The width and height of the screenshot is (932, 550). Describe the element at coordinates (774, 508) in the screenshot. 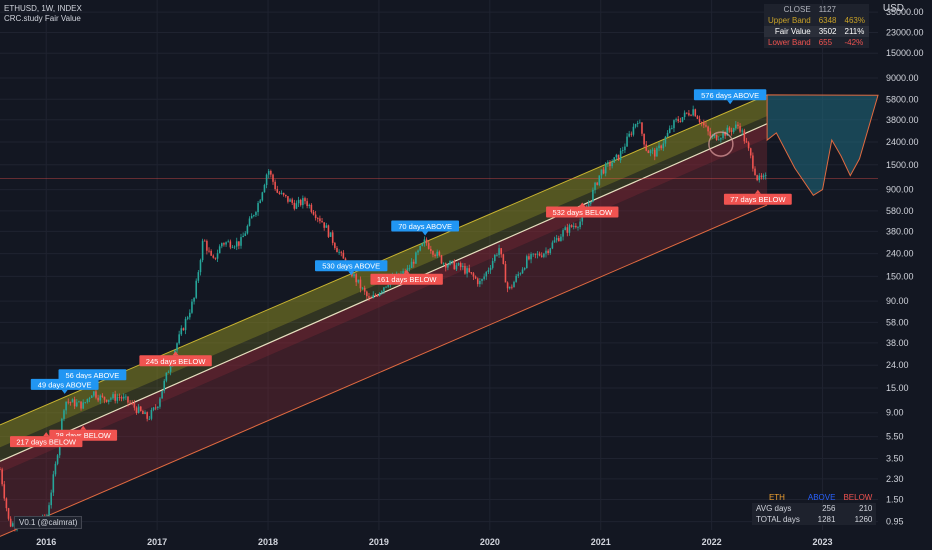

I see `stats-label: AVG days` at that location.